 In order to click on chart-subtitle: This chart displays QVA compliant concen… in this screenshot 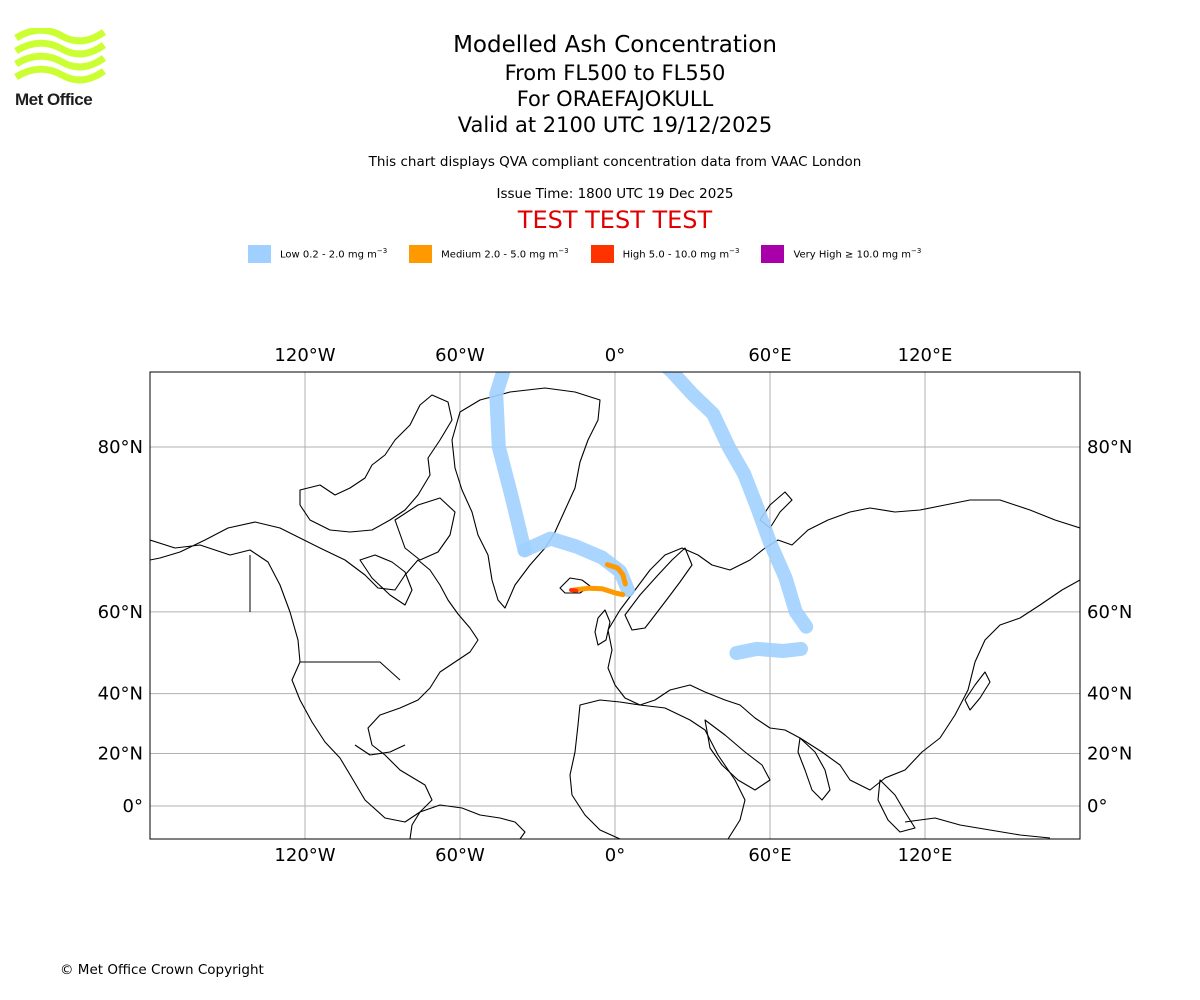, I will do `click(615, 162)`.